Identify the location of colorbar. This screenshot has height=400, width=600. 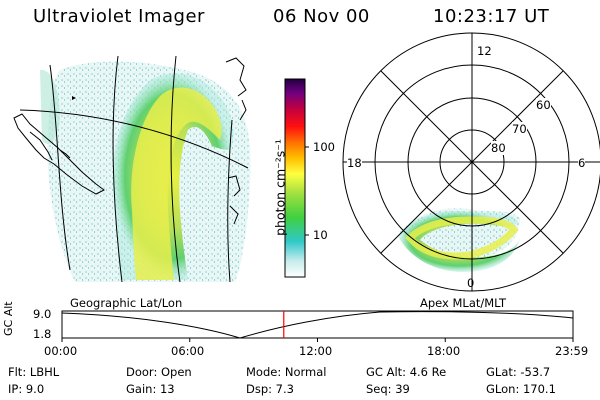
(296, 178).